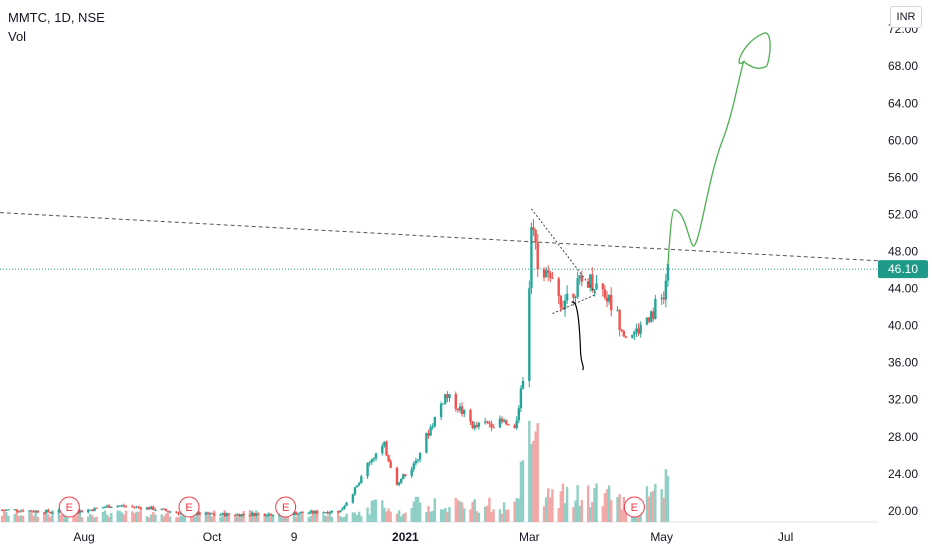 The image size is (932, 550). What do you see at coordinates (56, 17) in the screenshot?
I see `symbol-title: MMTC, 1D, NSE` at bounding box center [56, 17].